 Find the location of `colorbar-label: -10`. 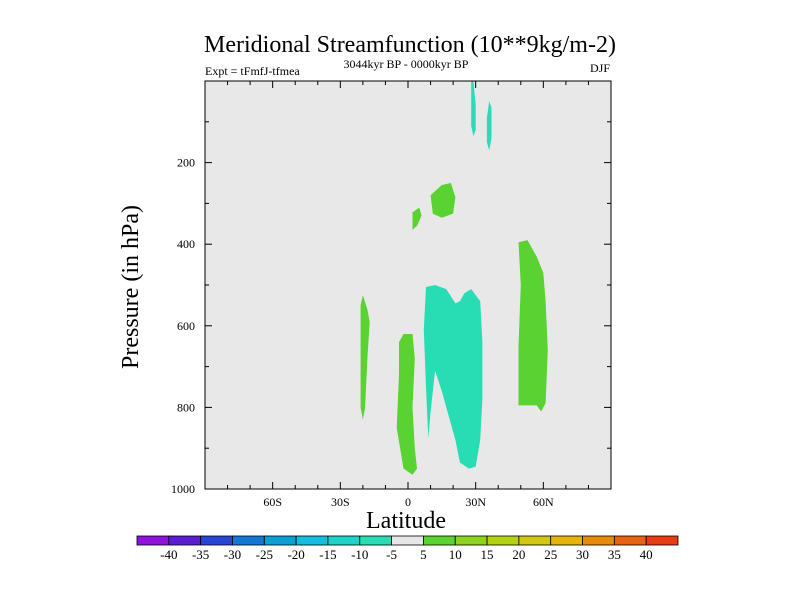

colorbar-label: -10 is located at coordinates (359, 554).